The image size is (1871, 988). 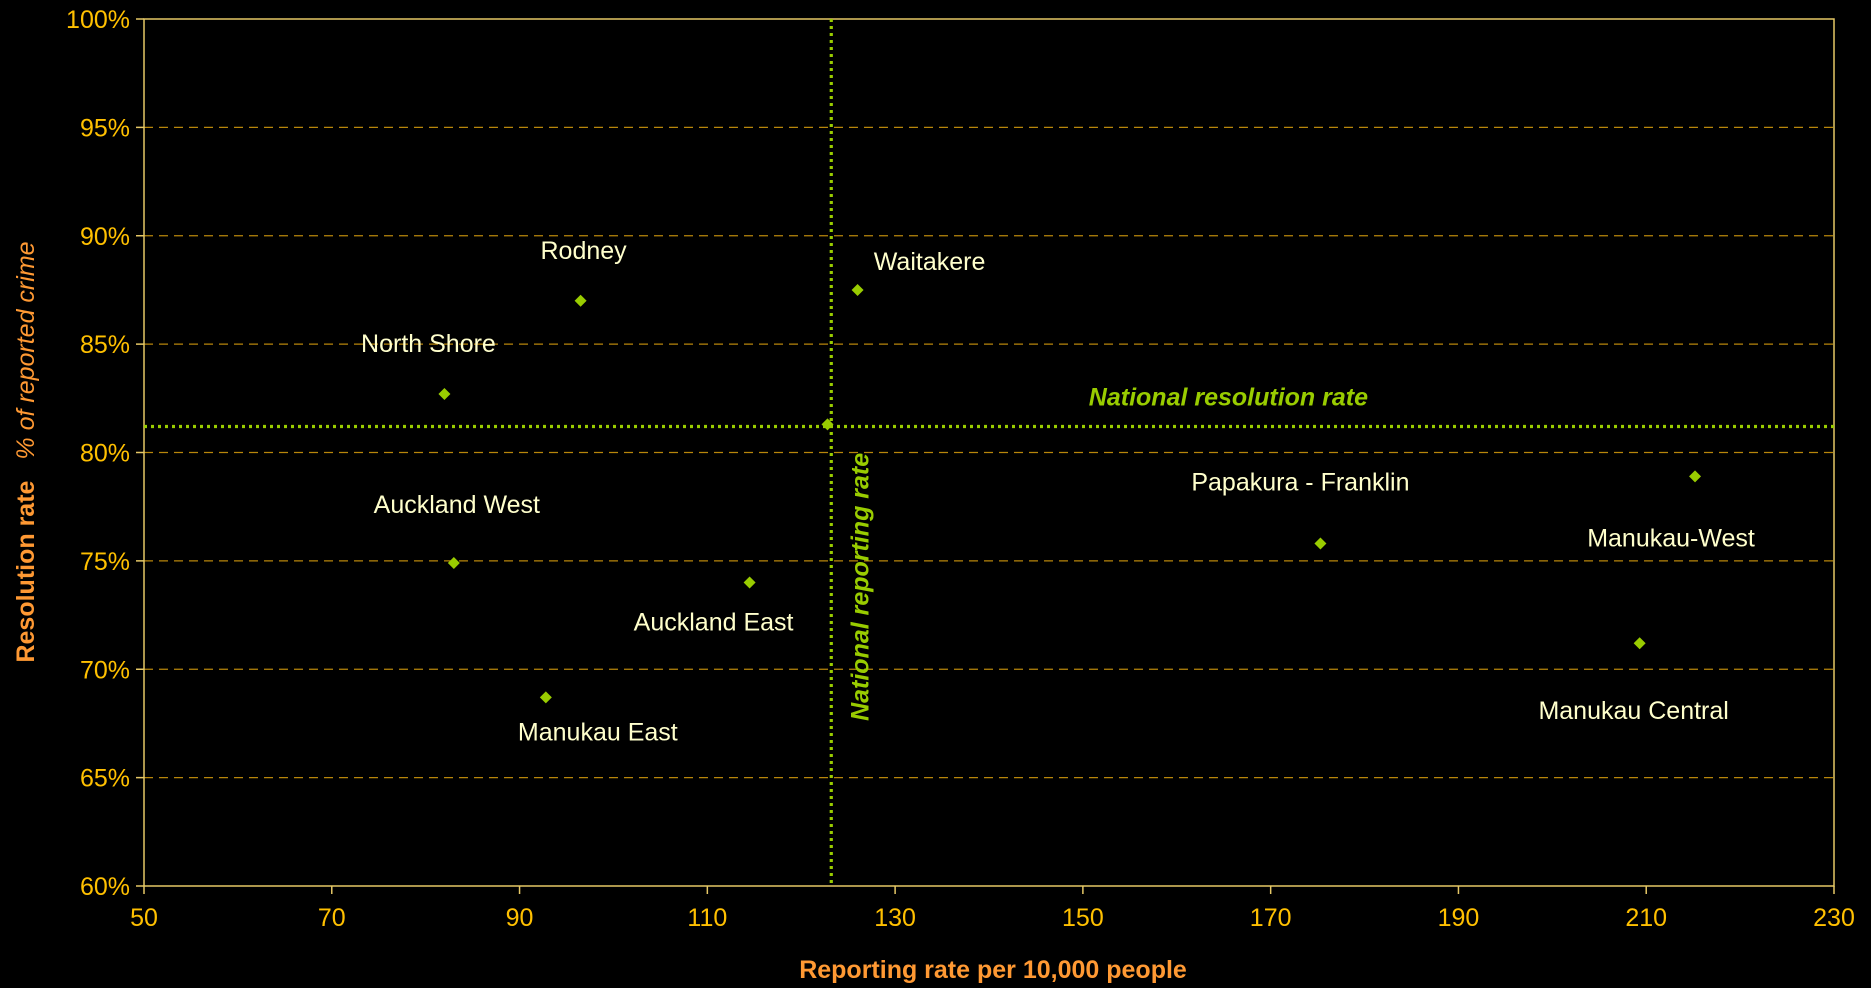 What do you see at coordinates (860, 587) in the screenshot?
I see `national-reporting-label: National reporting rate` at bounding box center [860, 587].